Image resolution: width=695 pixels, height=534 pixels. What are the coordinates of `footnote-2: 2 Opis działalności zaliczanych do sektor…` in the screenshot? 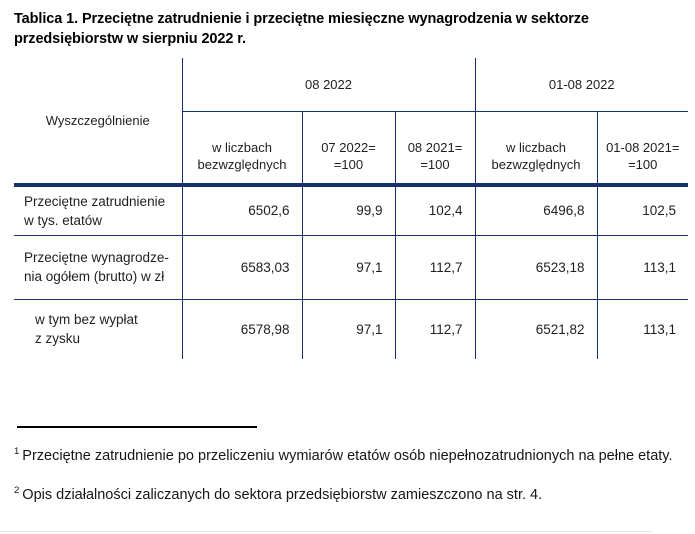 It's located at (344, 493).